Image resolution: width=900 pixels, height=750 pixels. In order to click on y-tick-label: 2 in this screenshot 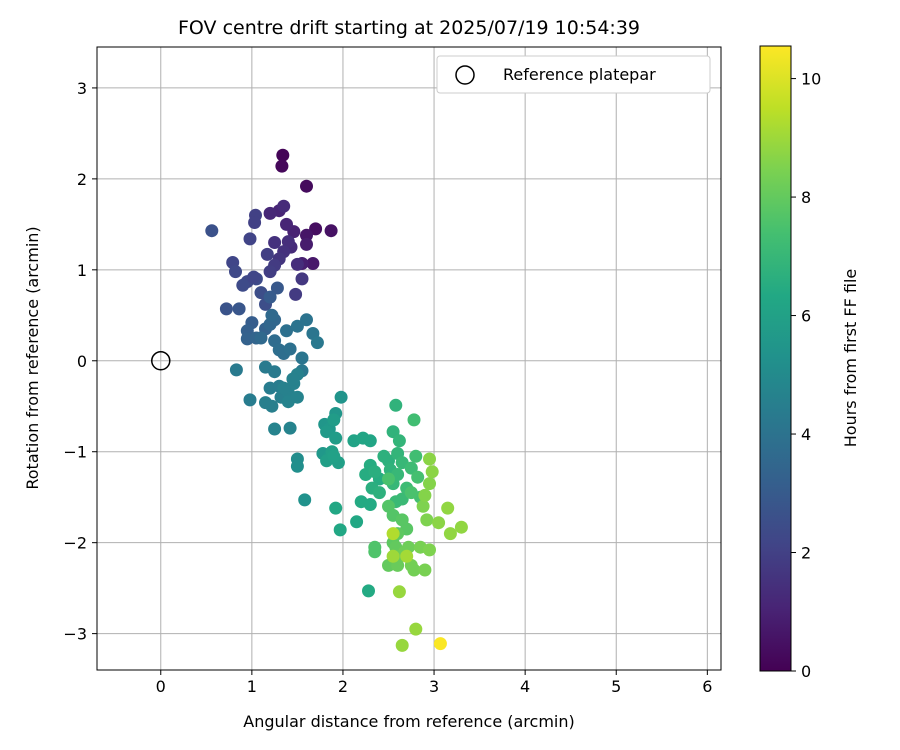, I will do `click(82, 179)`.